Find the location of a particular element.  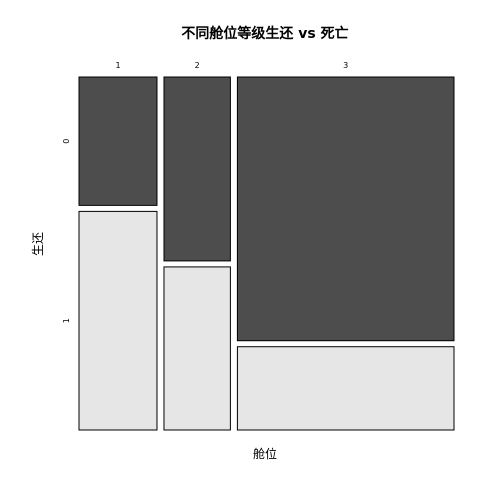

y-tick-labels: 01 is located at coordinates (66, 231).